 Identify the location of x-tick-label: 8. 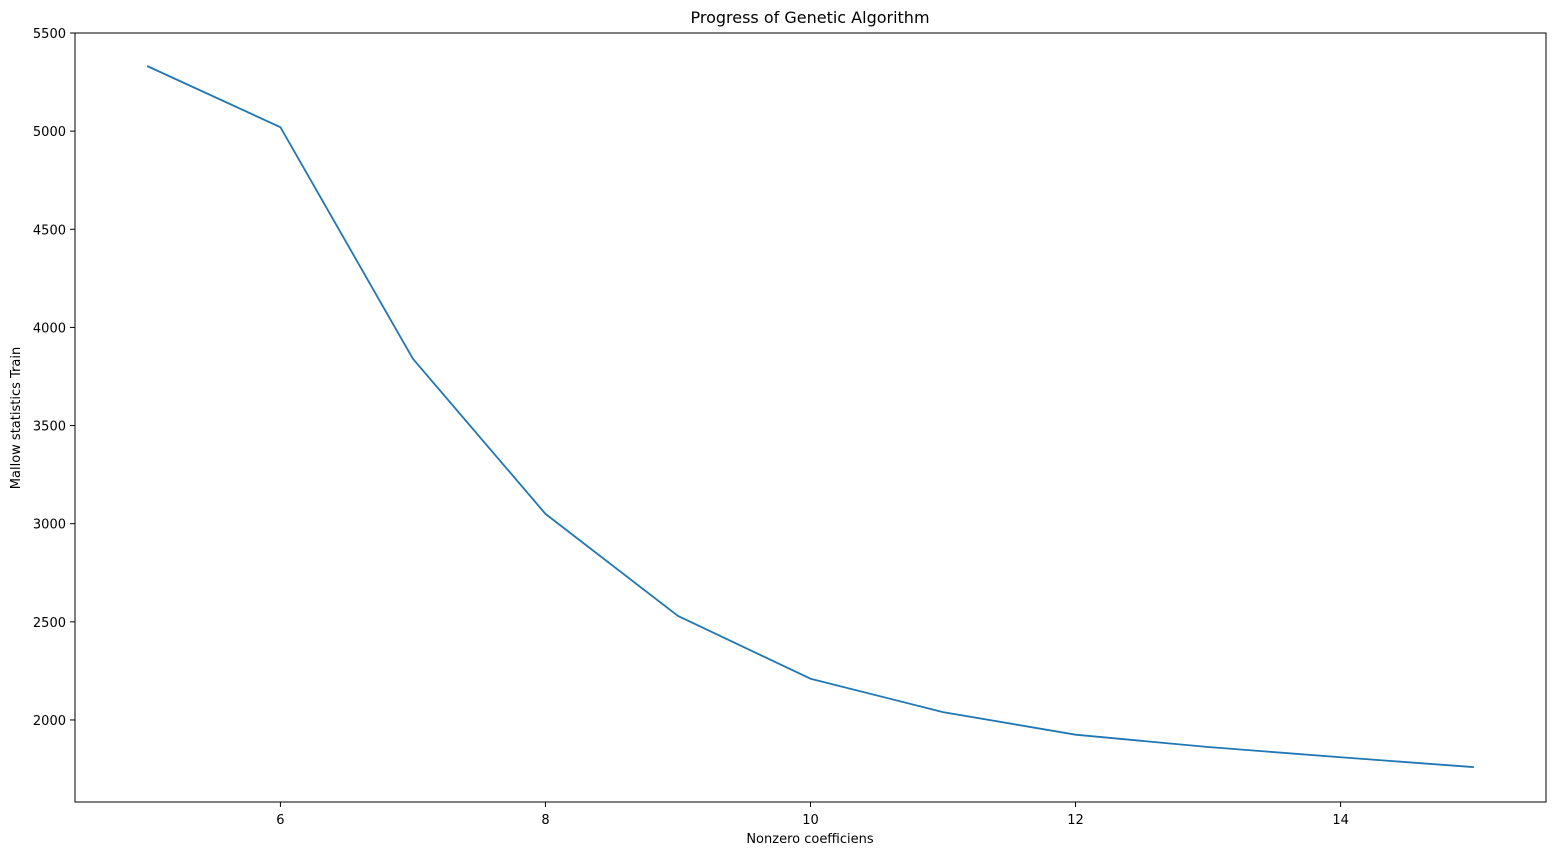
(545, 820).